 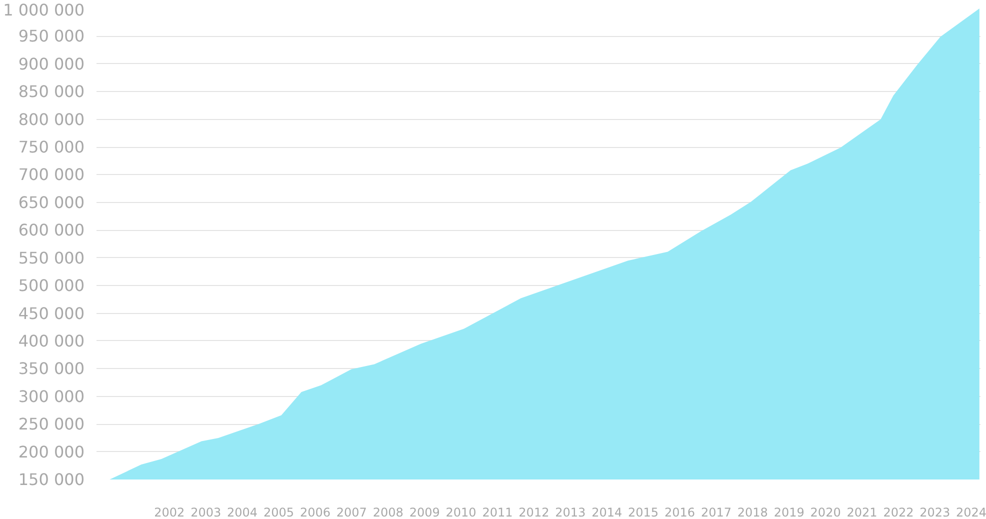 I want to click on y-tick-label: 650 000, so click(x=51, y=202).